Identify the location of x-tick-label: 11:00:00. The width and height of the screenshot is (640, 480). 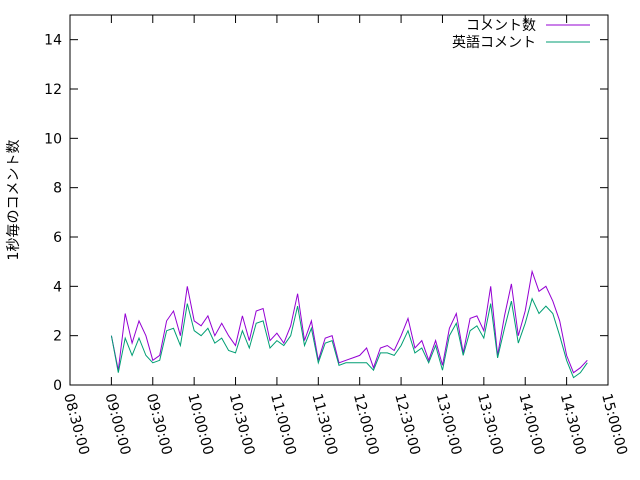
(283, 424).